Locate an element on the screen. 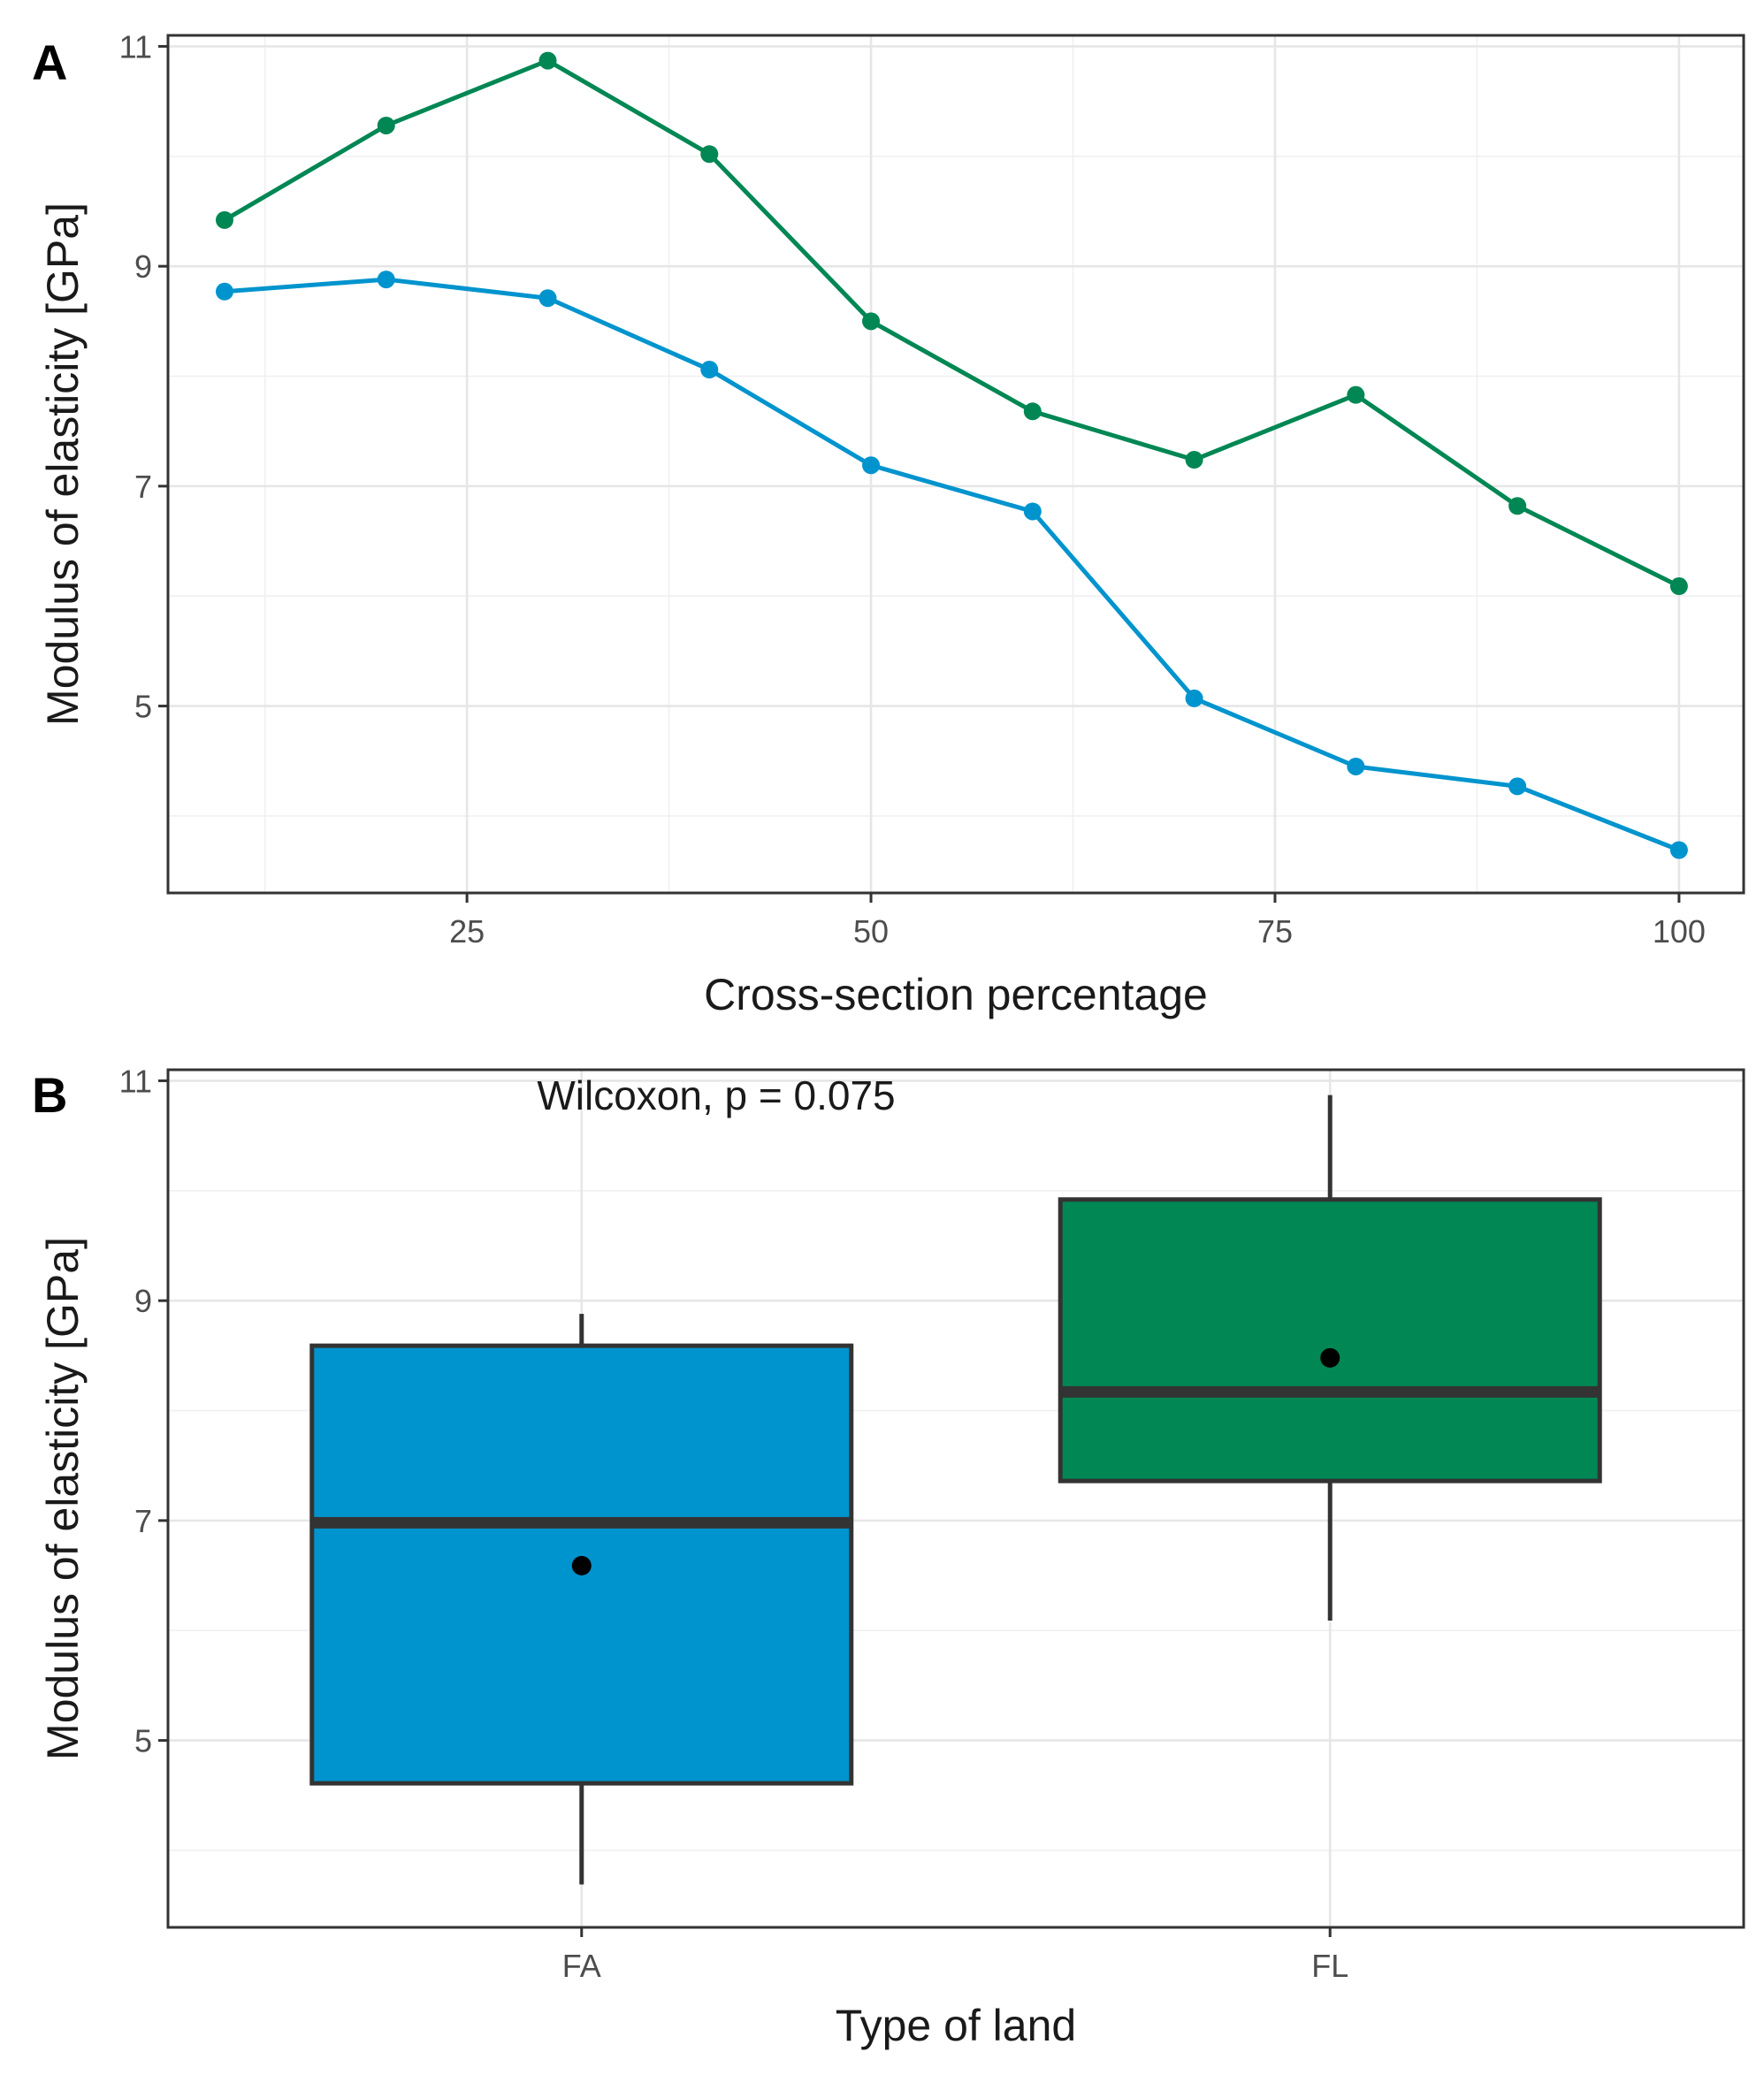 The image size is (1764, 2075). panel-a-x-tick-label: 100 is located at coordinates (1679, 931).